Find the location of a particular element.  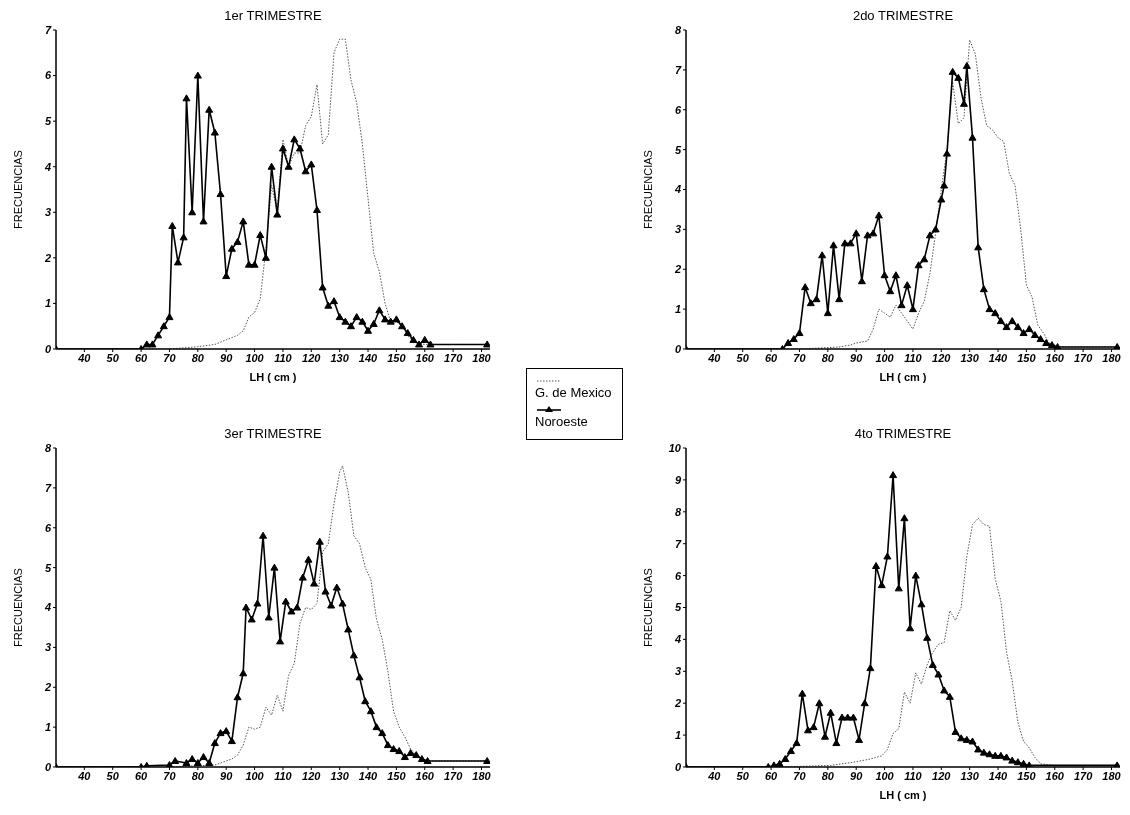

x-tick-label: 140 is located at coordinates (998, 775).